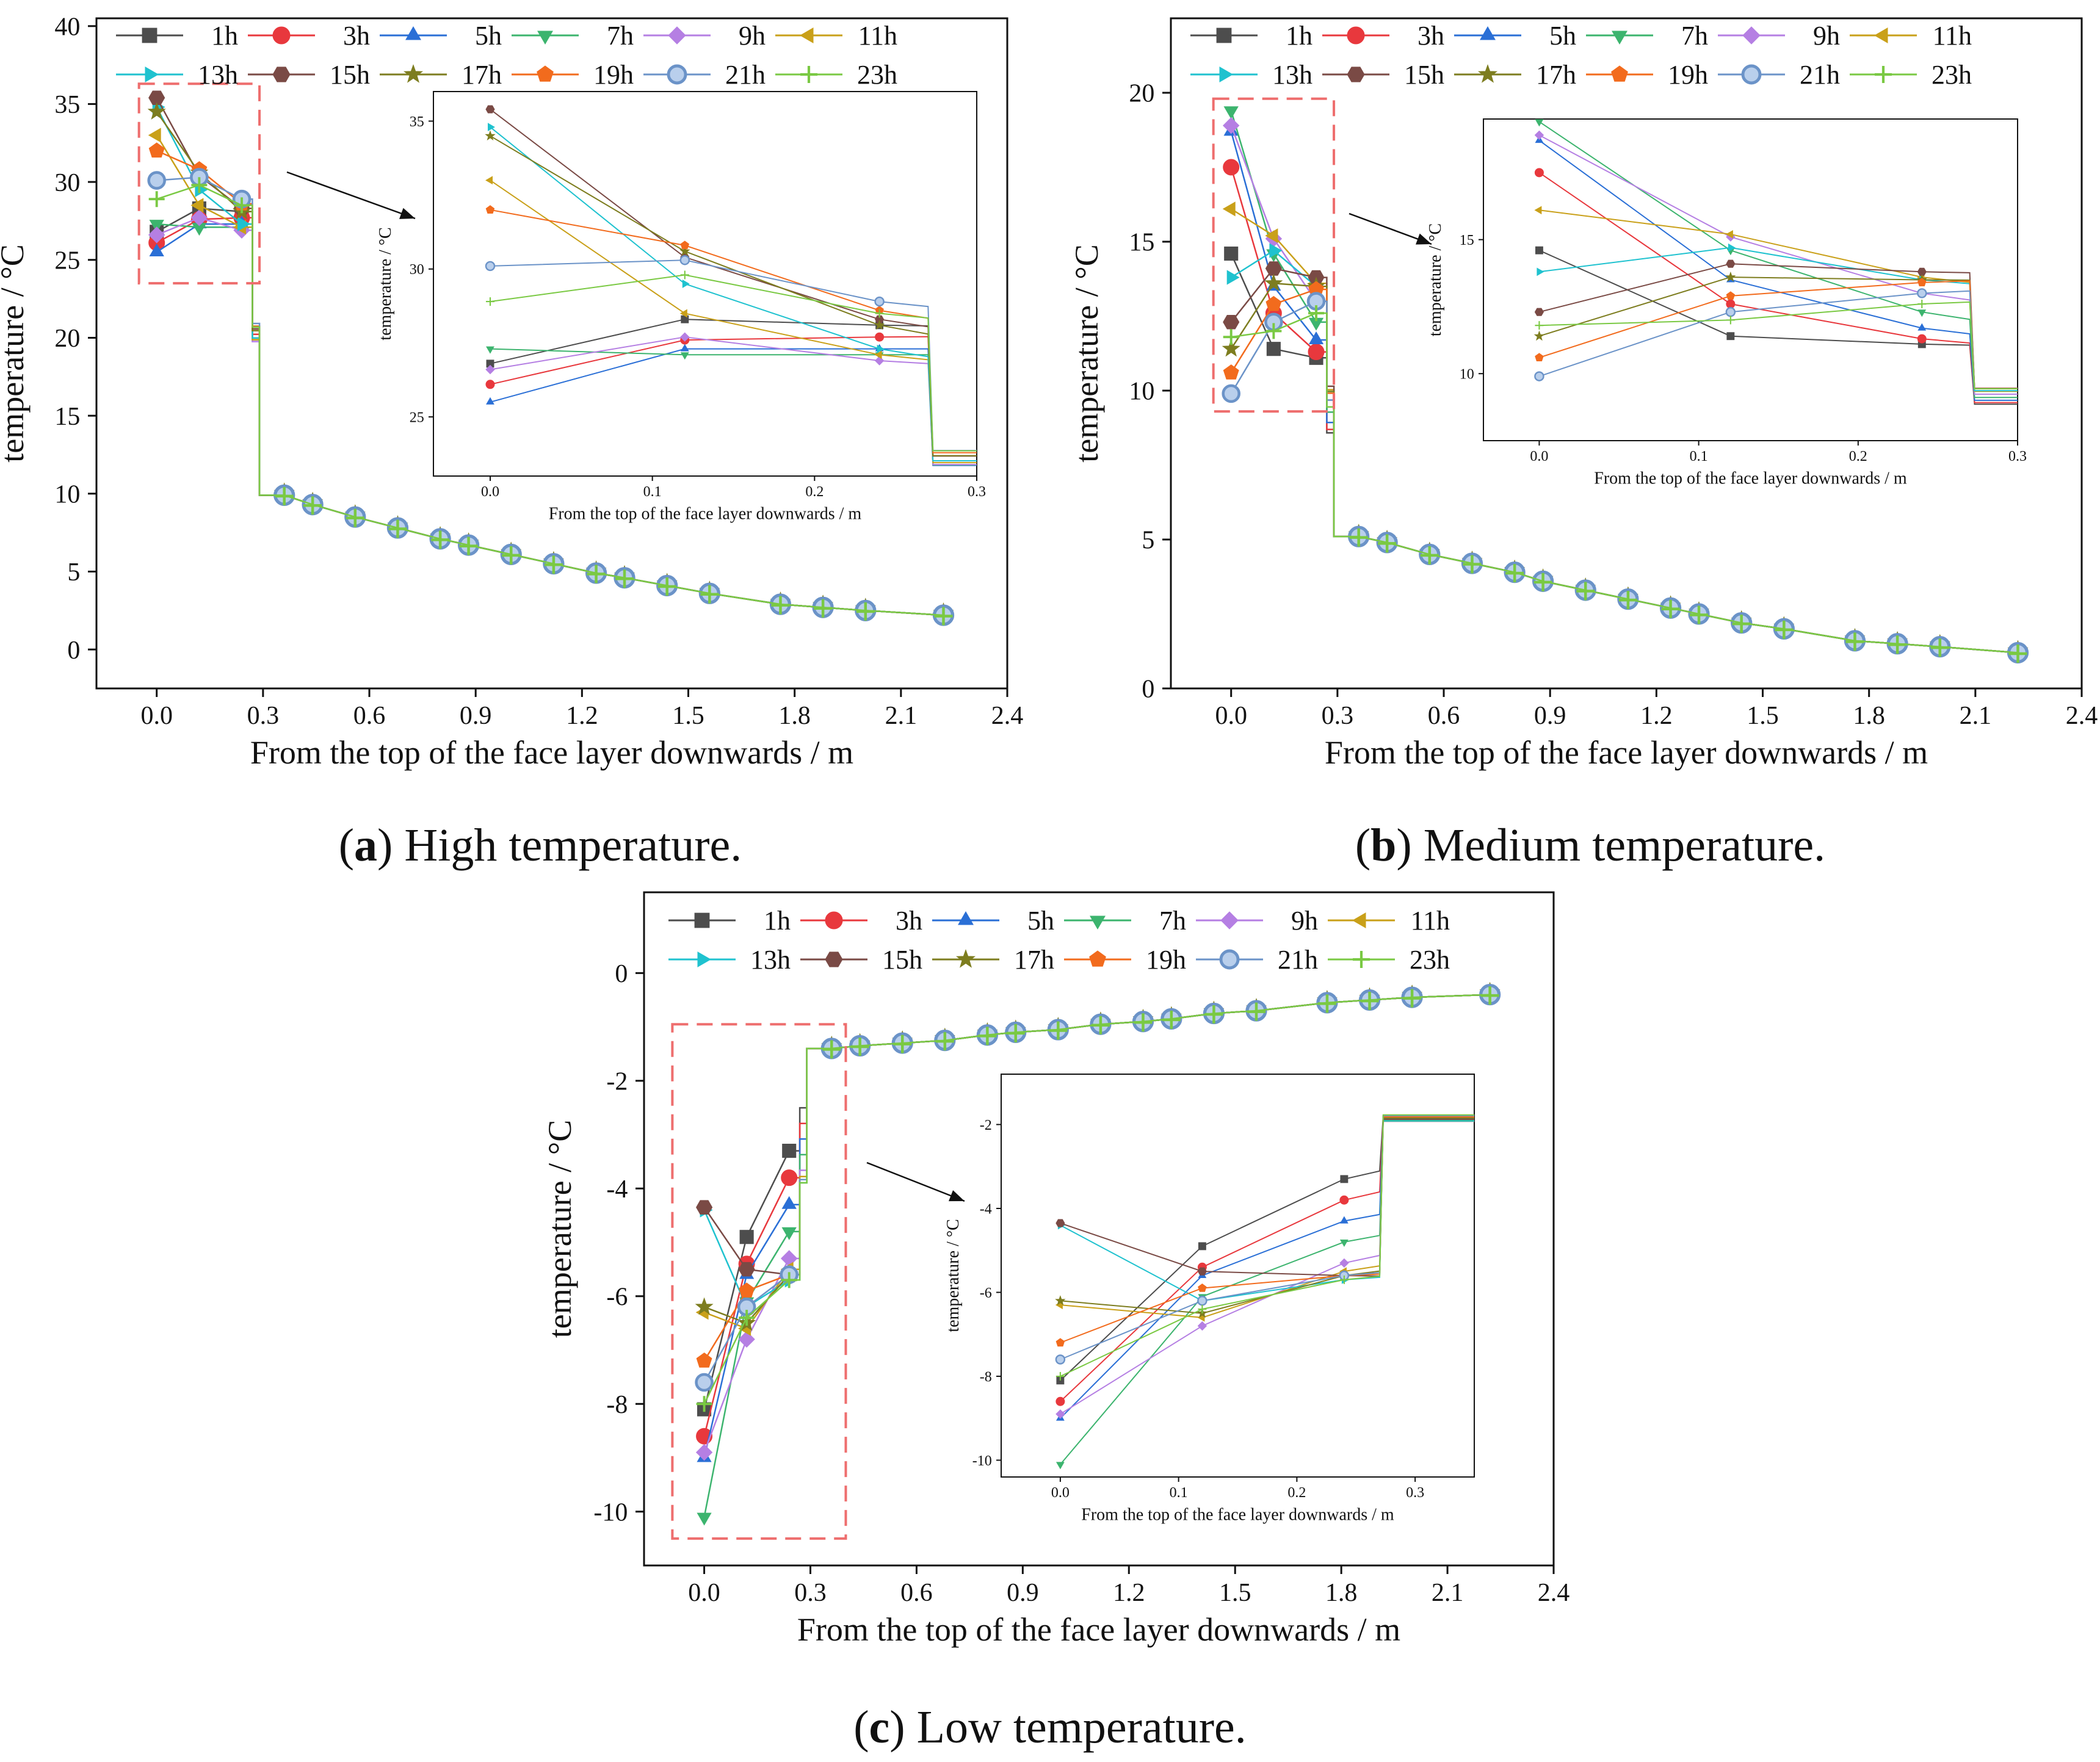 The height and width of the screenshot is (1762, 2100). Describe the element at coordinates (15, 353) in the screenshot. I see `y-axis-label: temperature / °C` at that location.